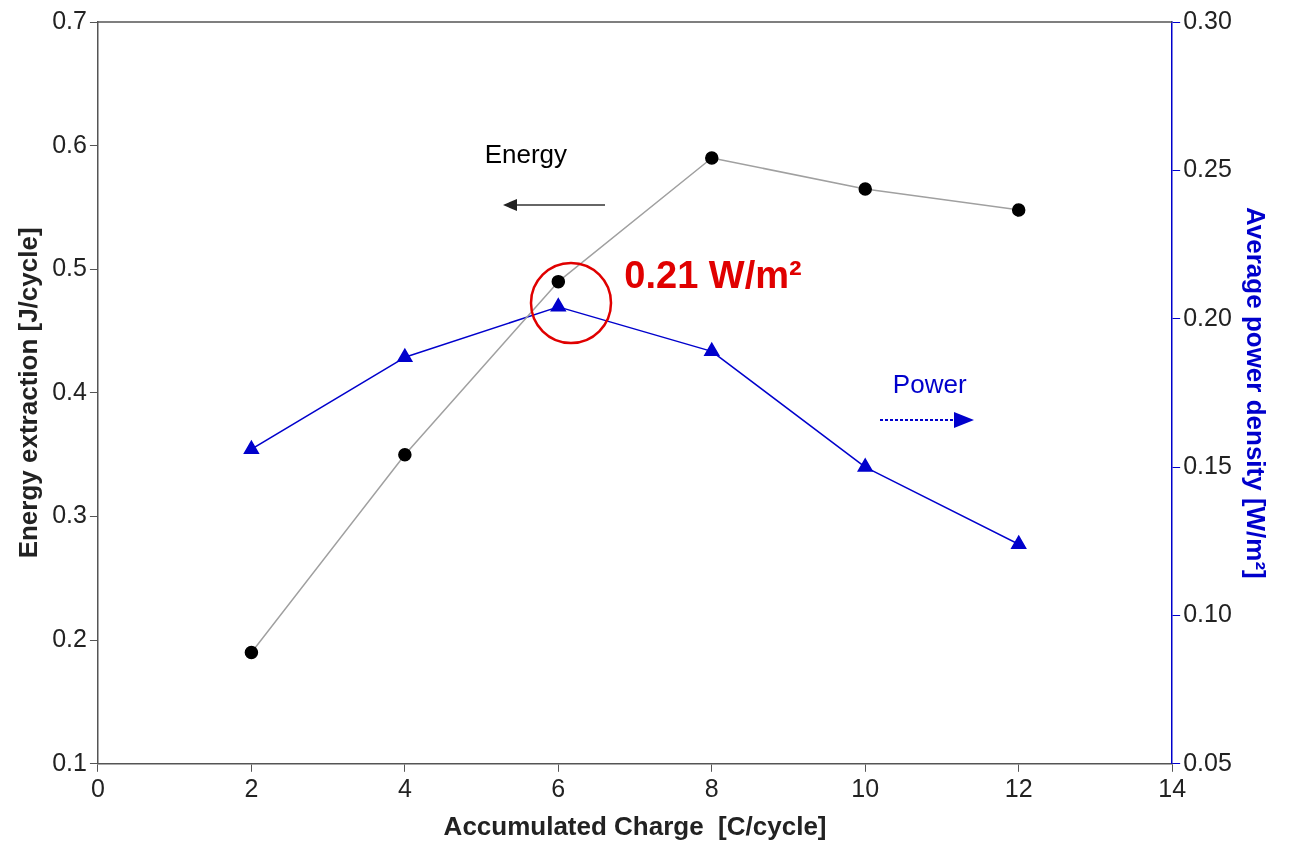  What do you see at coordinates (69, 19) in the screenshot?
I see `y-tick-label: 0.7` at bounding box center [69, 19].